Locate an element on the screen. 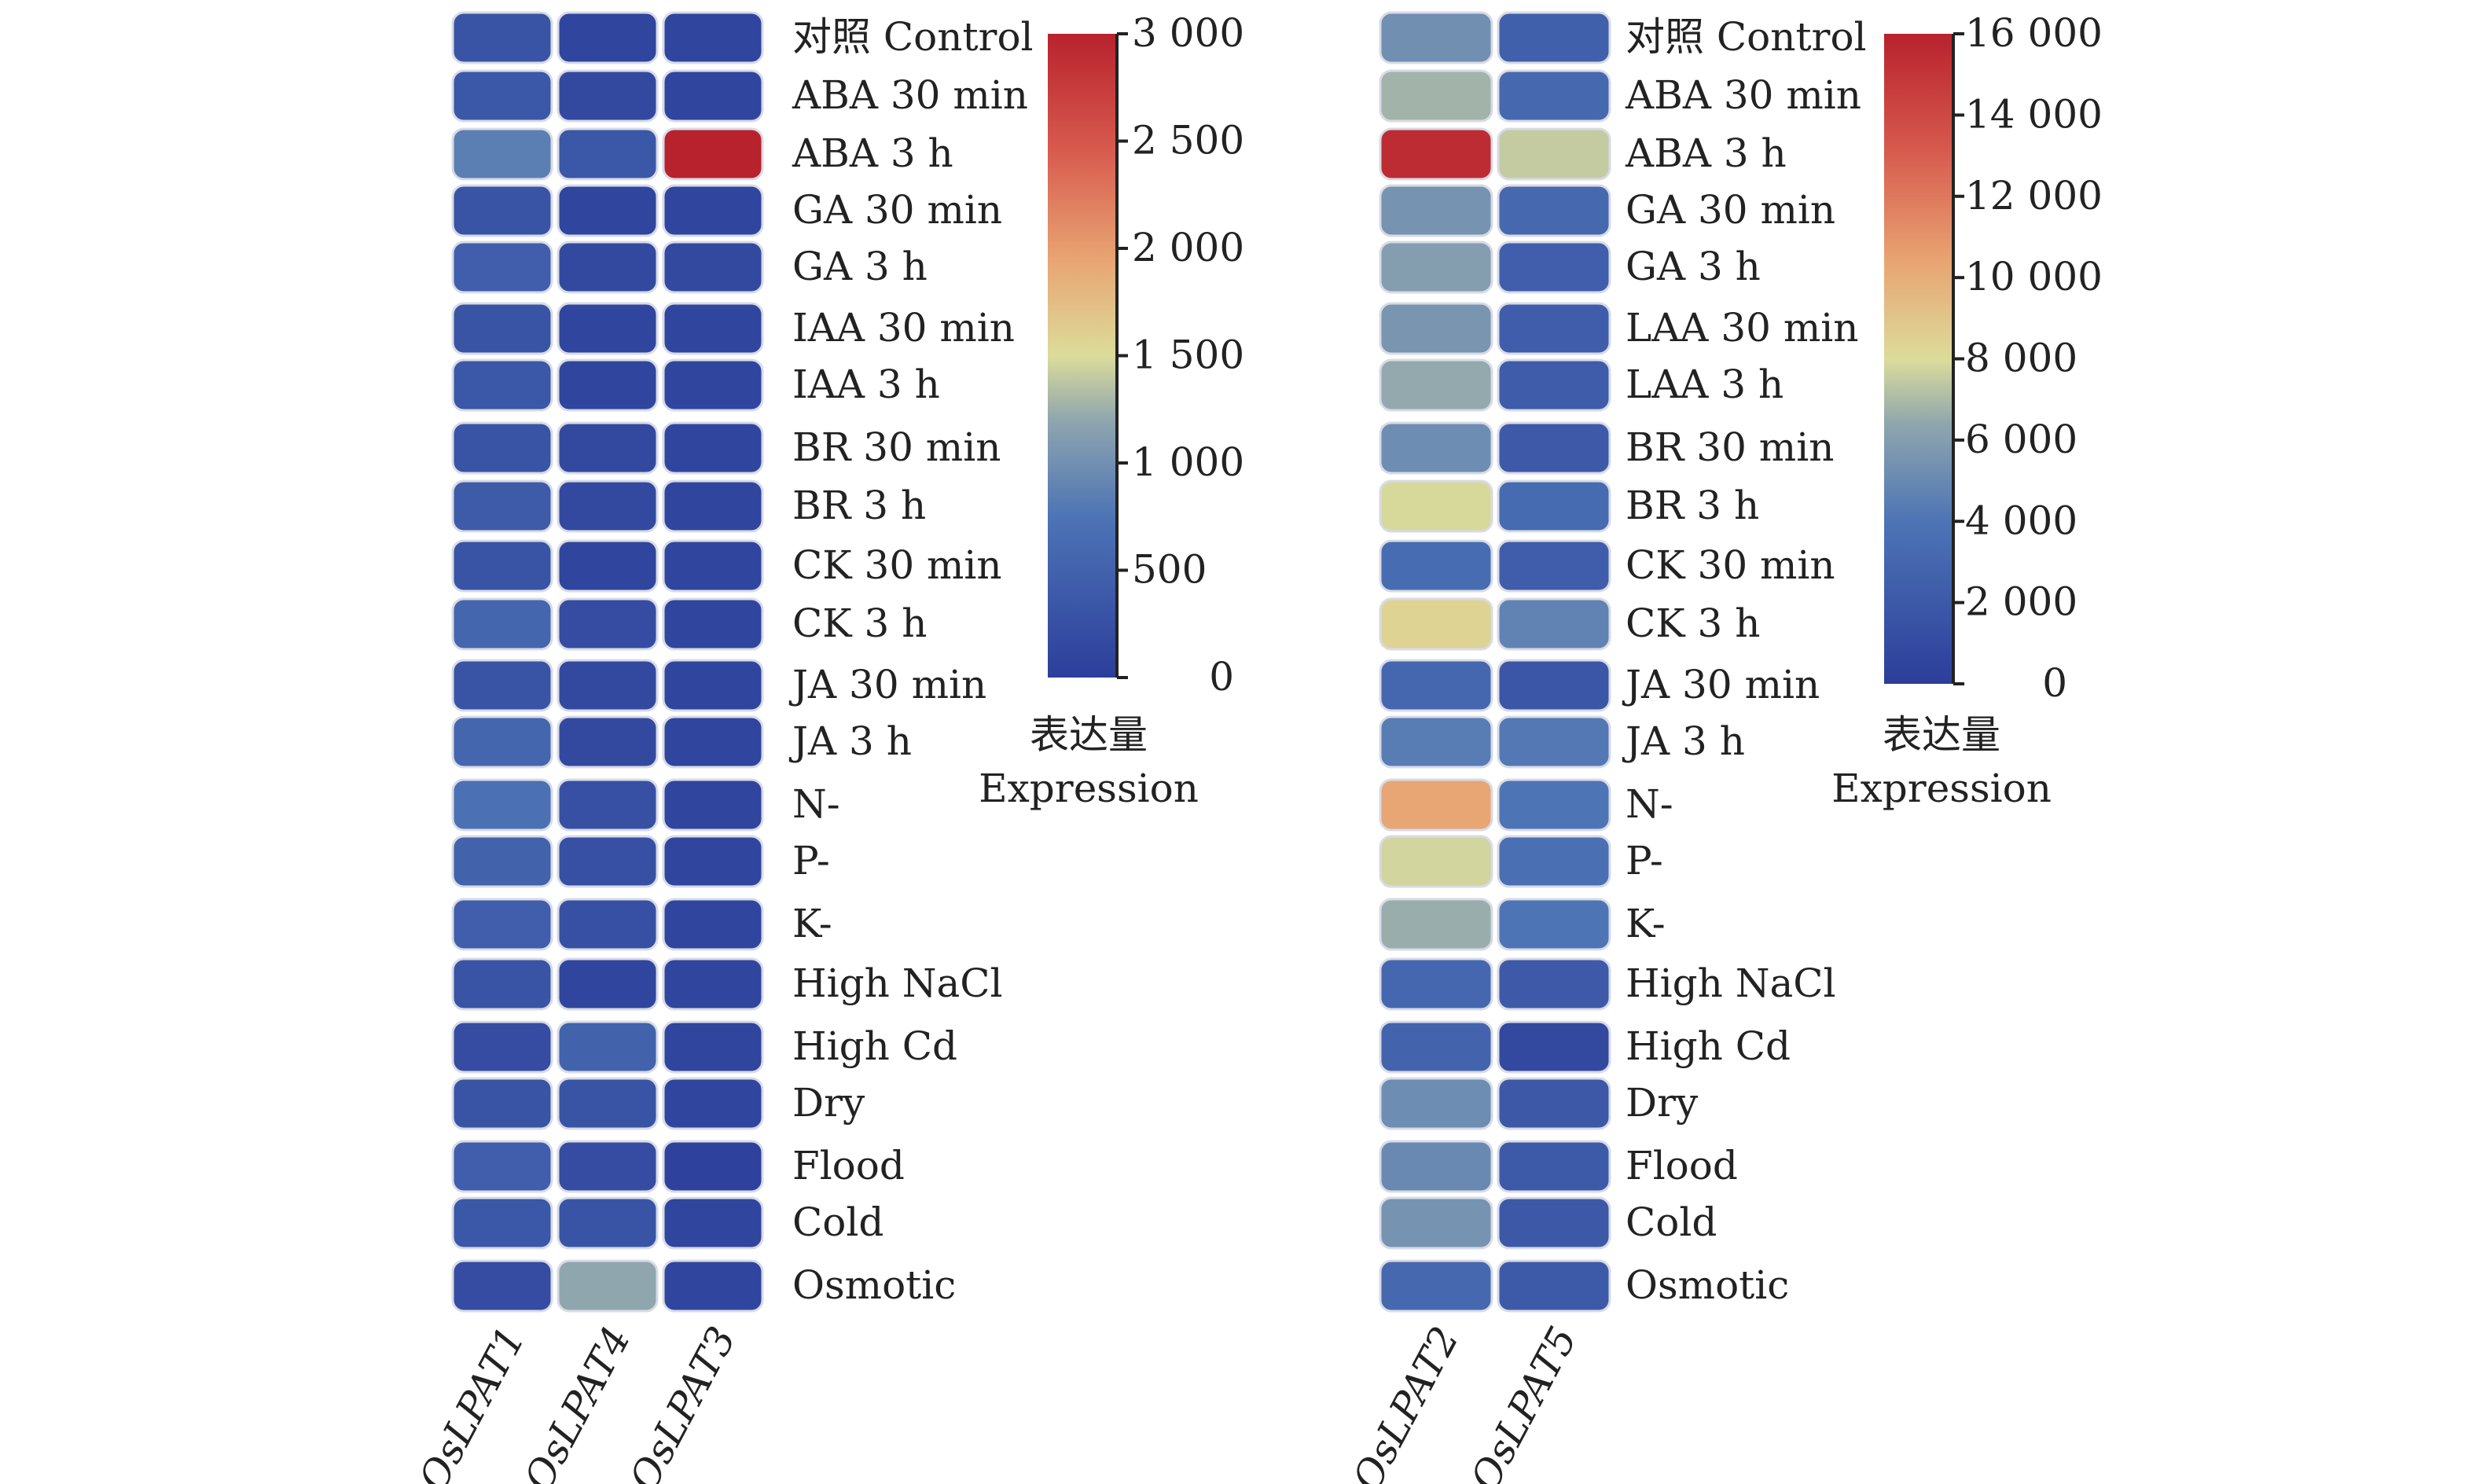 This screenshot has height=1484, width=2476. row-label: 对照 Control is located at coordinates (1746, 37).